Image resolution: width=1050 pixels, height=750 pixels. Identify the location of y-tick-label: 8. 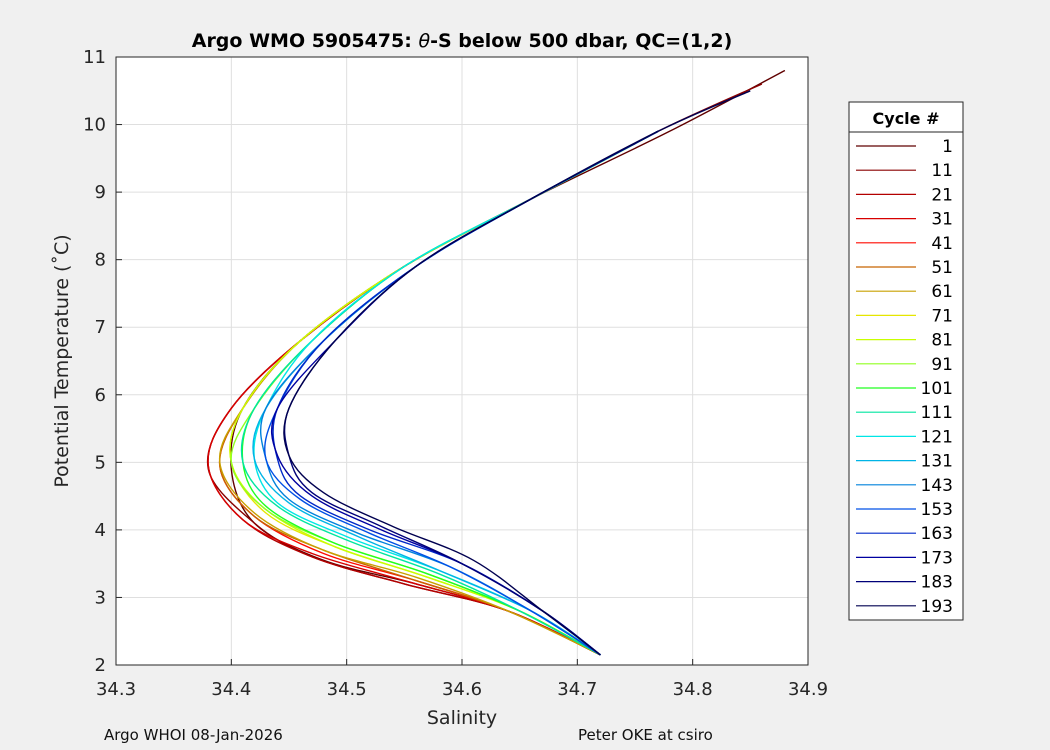
(100, 260).